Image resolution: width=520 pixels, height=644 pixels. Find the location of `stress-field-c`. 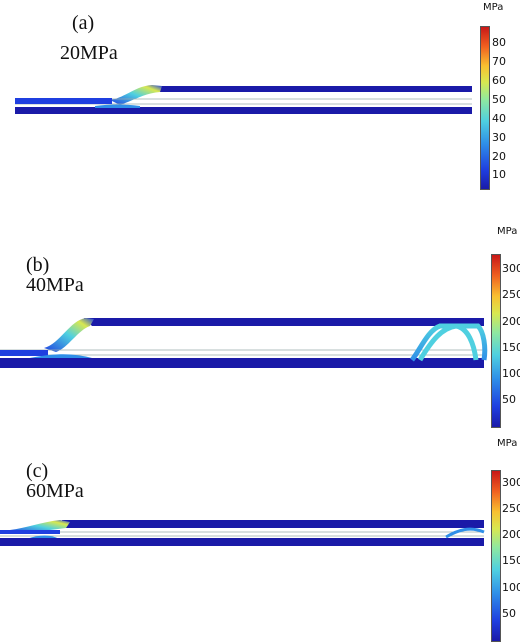

stress-field-c is located at coordinates (242, 533).